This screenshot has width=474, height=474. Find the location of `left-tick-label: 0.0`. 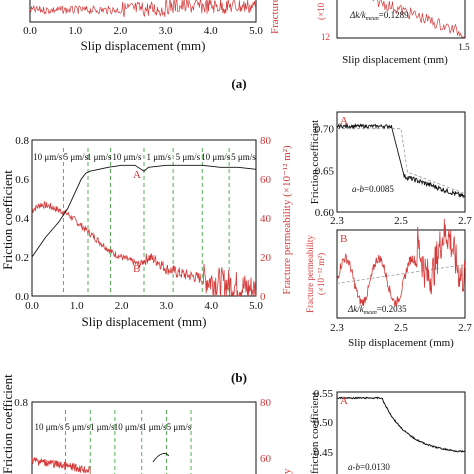

left-tick-label: 0.0 is located at coordinates (22, 297).